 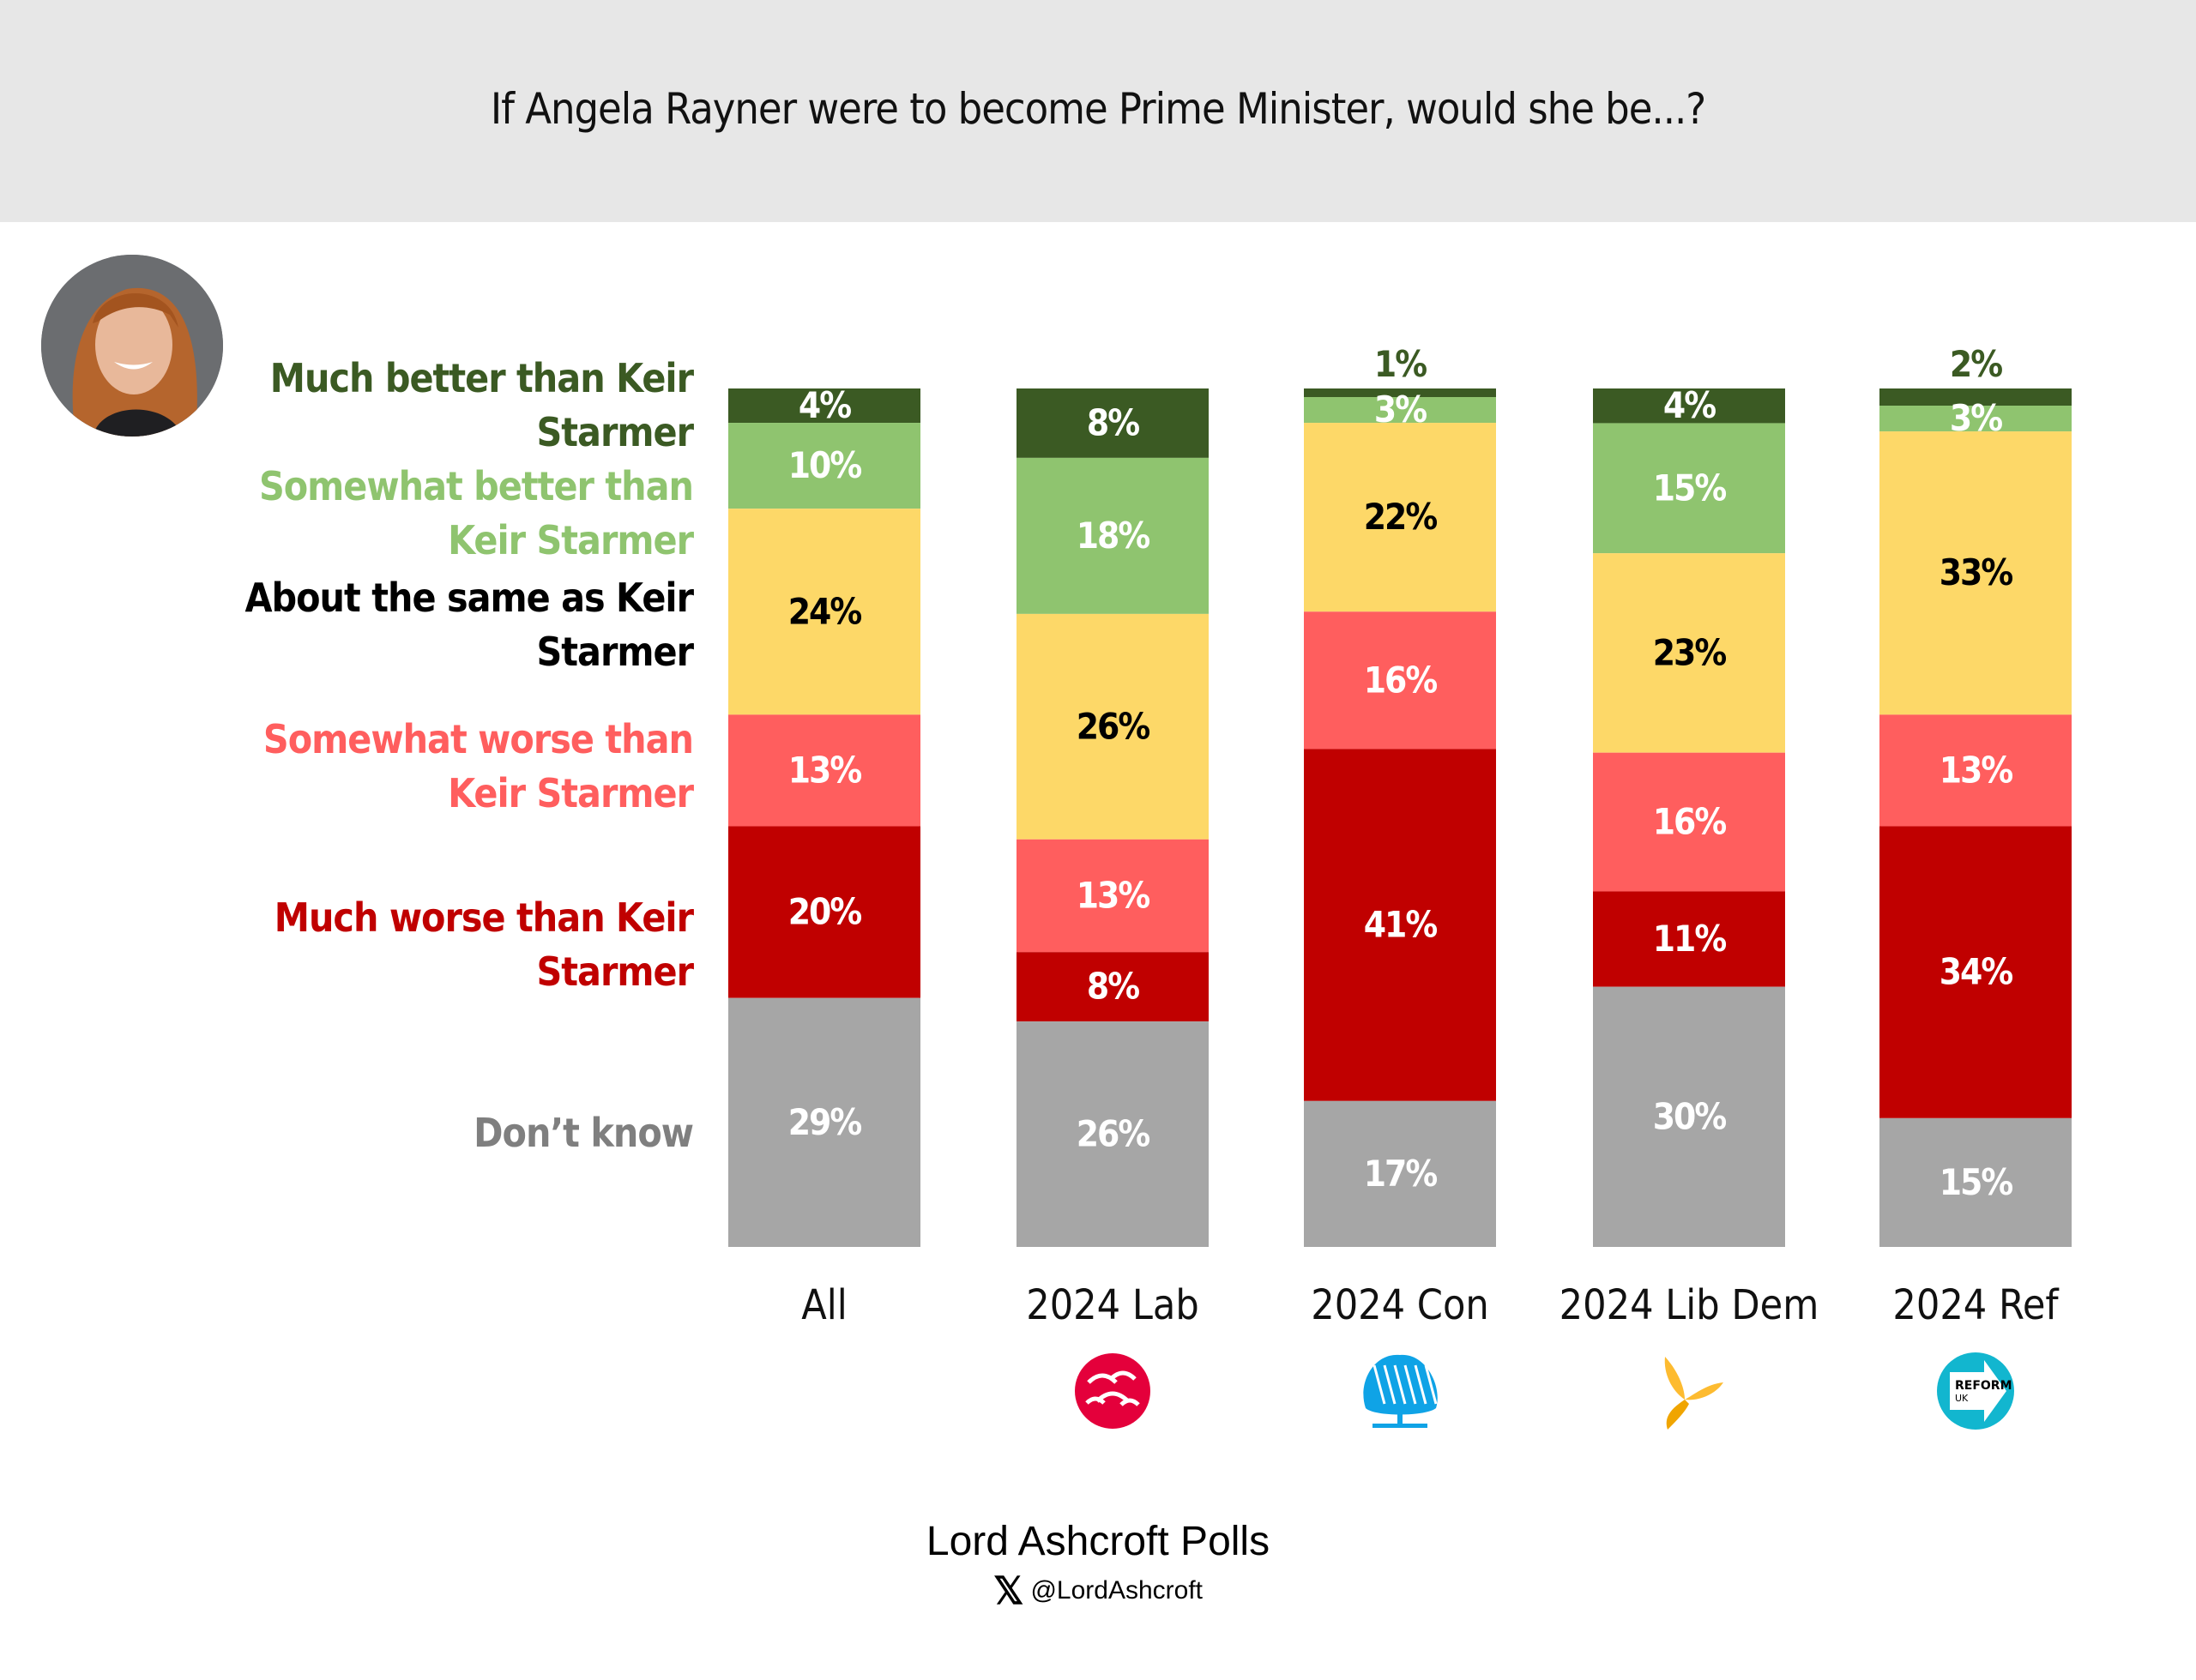 I want to click on data-label: 1%, so click(x=1400, y=364).